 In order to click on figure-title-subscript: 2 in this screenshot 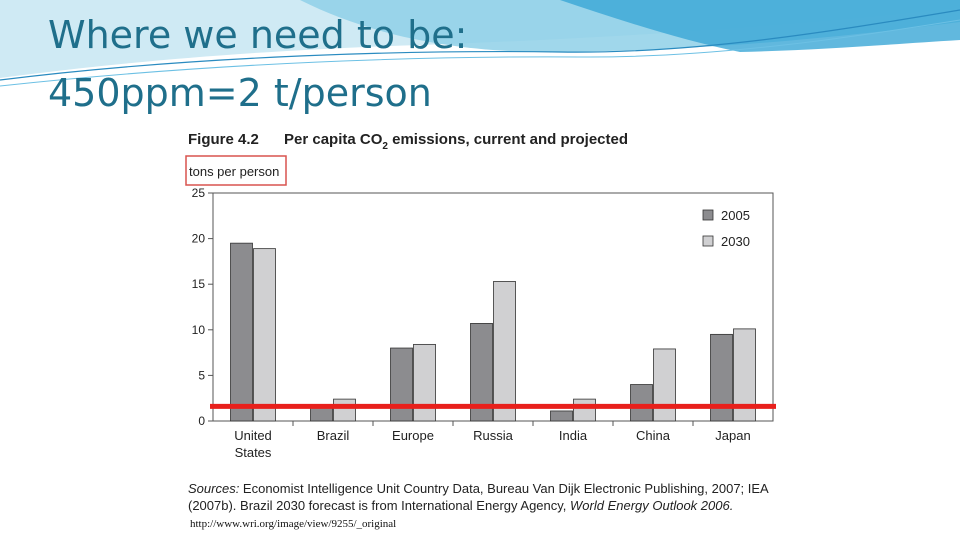, I will do `click(385, 146)`.